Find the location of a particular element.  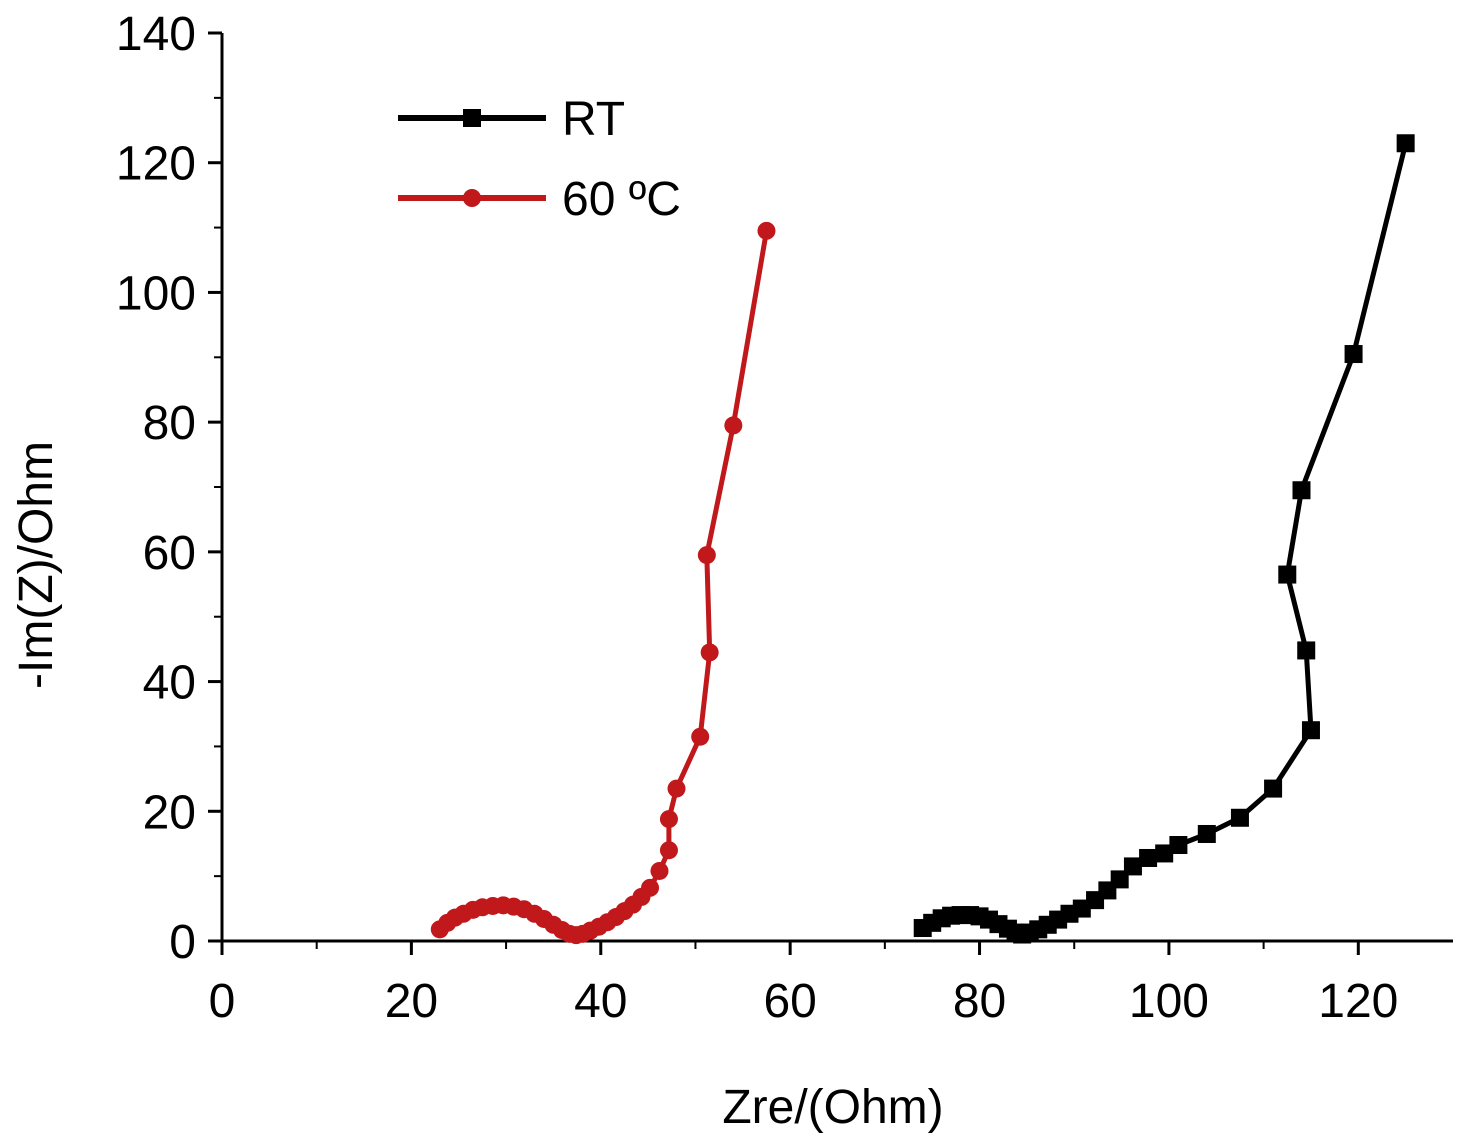

x-tick-label: 60 is located at coordinates (789, 1001).